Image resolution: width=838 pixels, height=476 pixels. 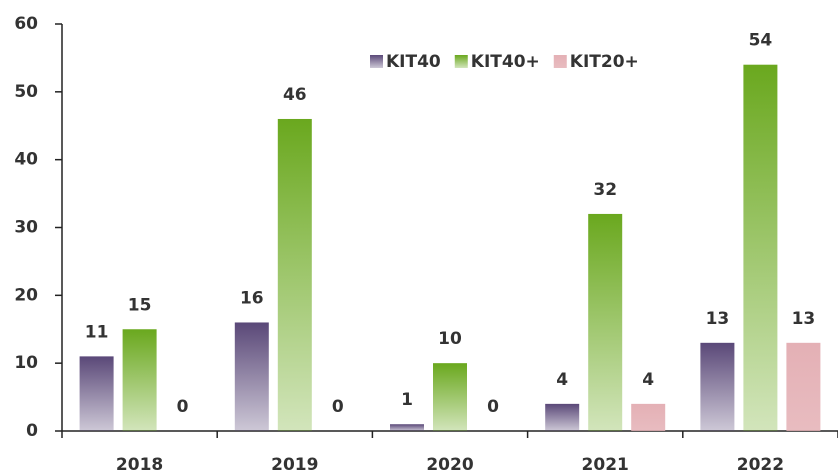 I want to click on y-tick-label: 20, so click(x=26, y=295).